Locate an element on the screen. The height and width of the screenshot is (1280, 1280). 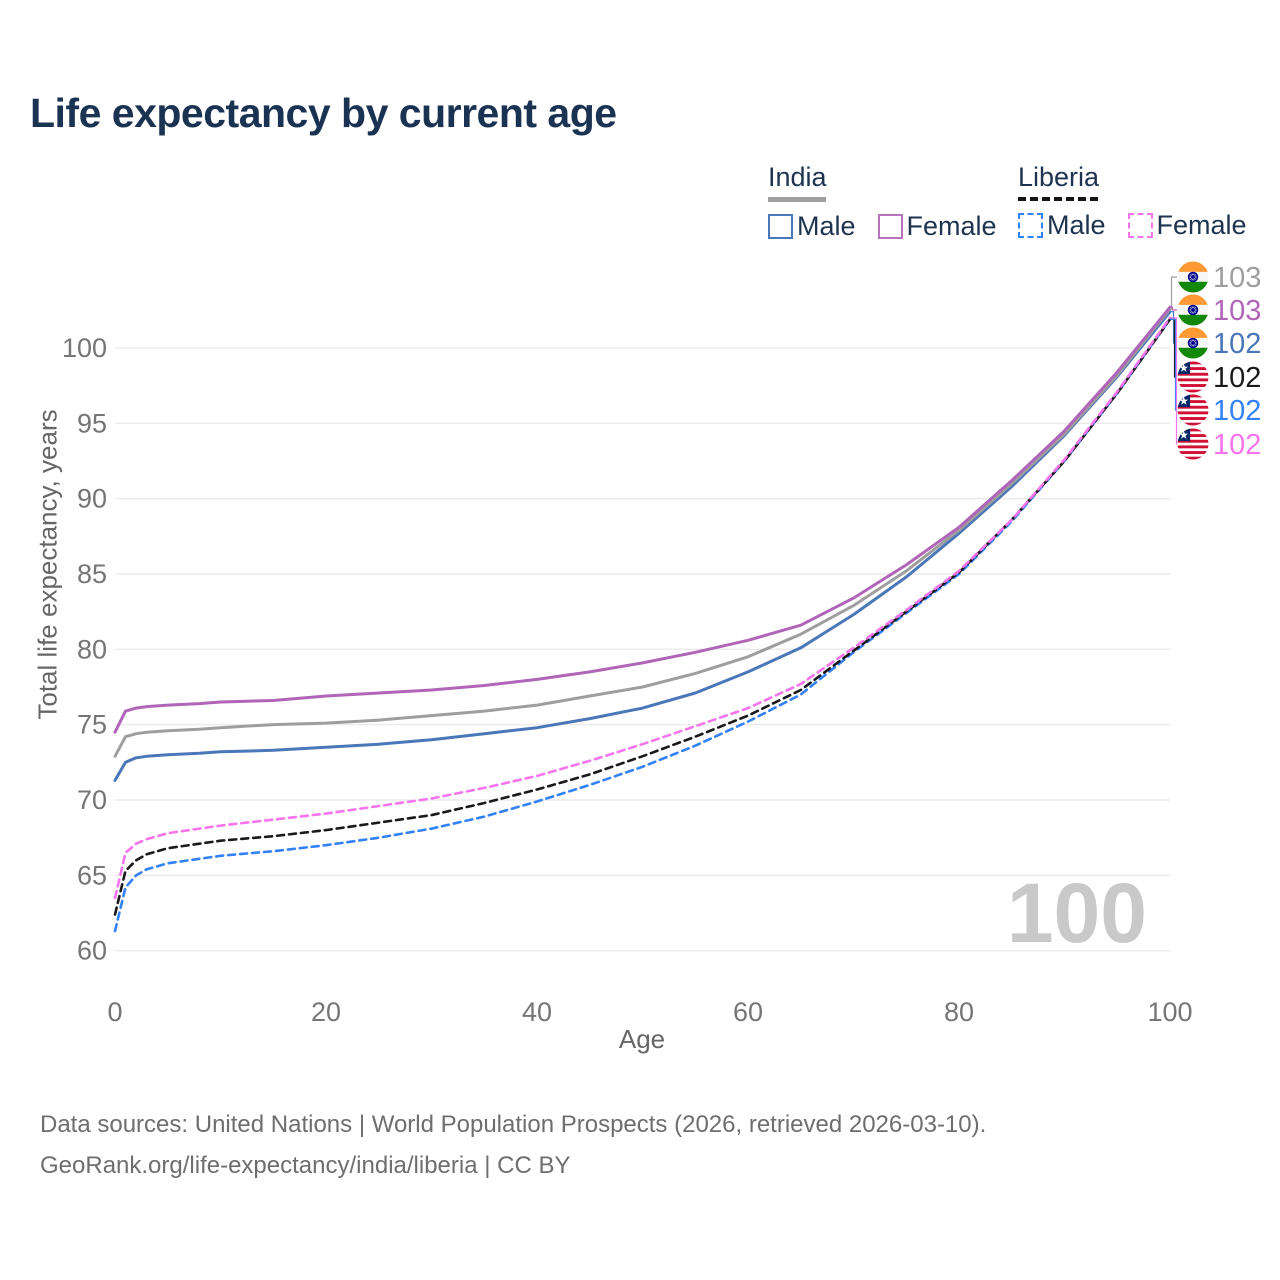
end-value-label-india_both: 103 is located at coordinates (1237, 278).